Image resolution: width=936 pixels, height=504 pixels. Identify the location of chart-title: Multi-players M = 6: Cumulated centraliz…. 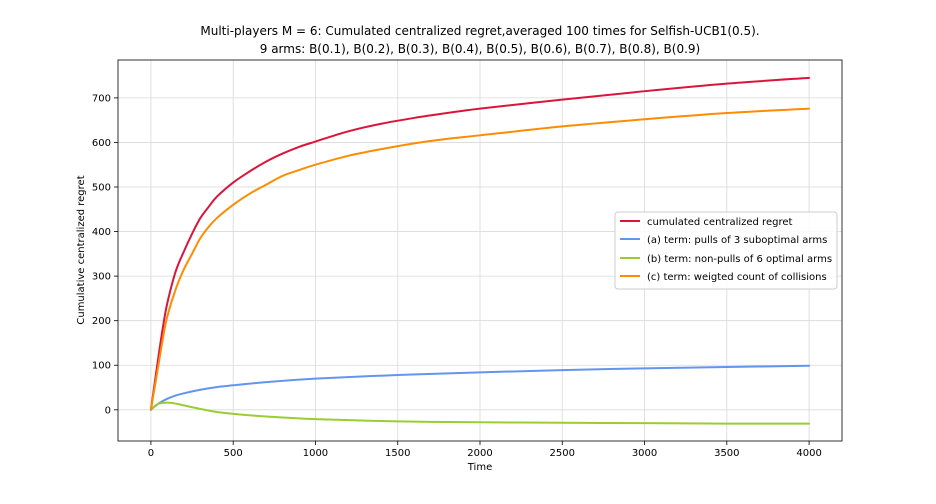
(479, 31).